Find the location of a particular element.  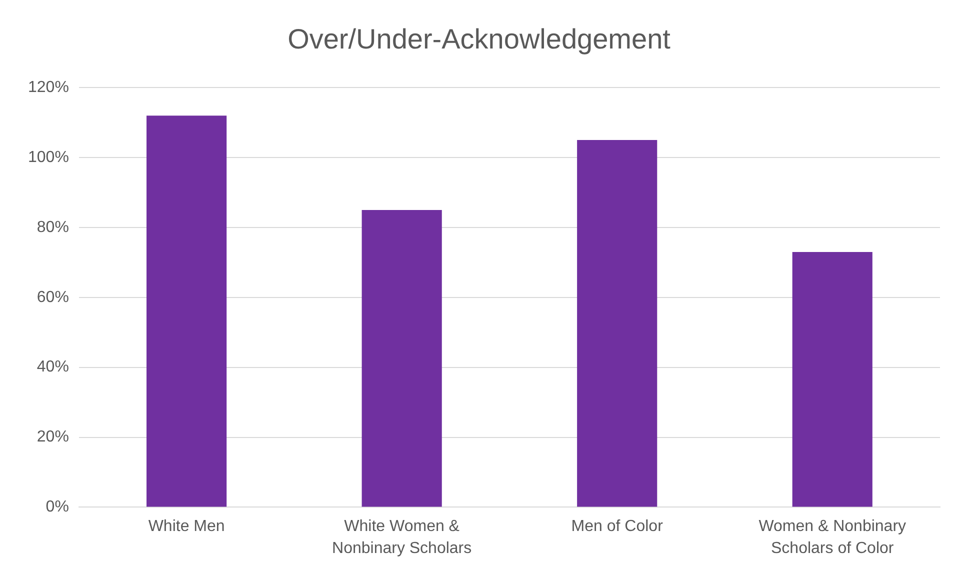

y-tick-label: 0% is located at coordinates (57, 507).